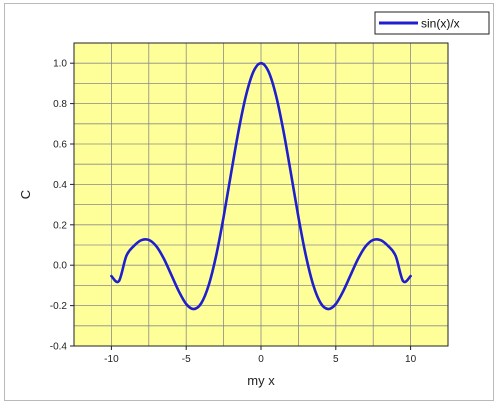 This screenshot has height=405, width=498. I want to click on x-tick-label: 10, so click(411, 359).